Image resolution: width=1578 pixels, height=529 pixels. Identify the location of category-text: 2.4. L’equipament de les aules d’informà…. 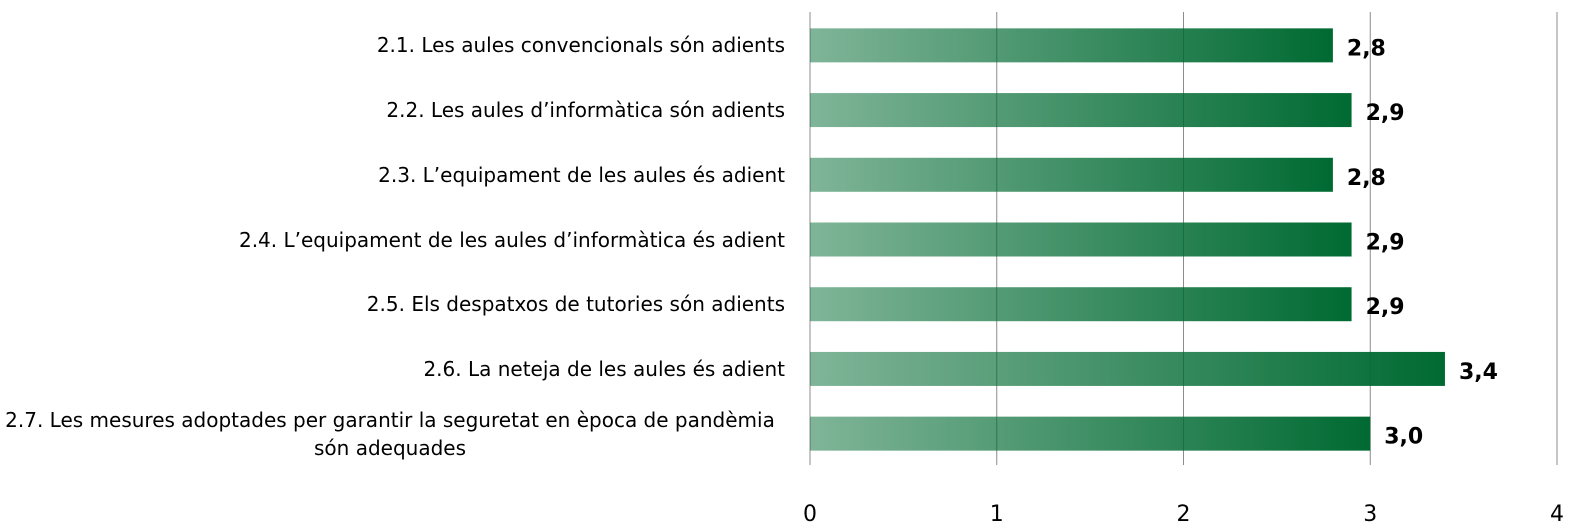
(511, 239).